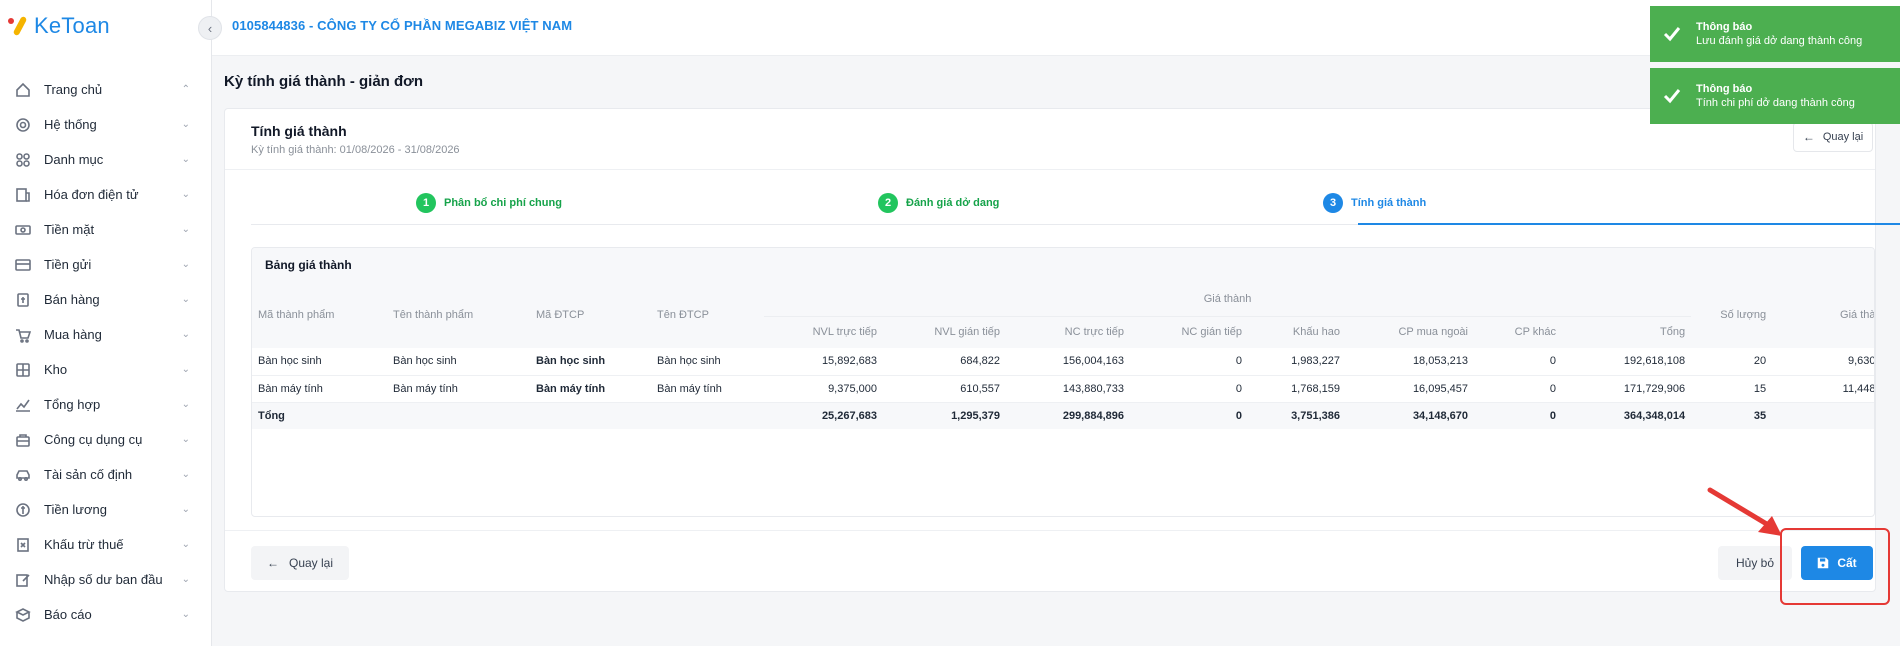  Describe the element at coordinates (300, 563) in the screenshot. I see `back-button: ← Quay lại` at that location.